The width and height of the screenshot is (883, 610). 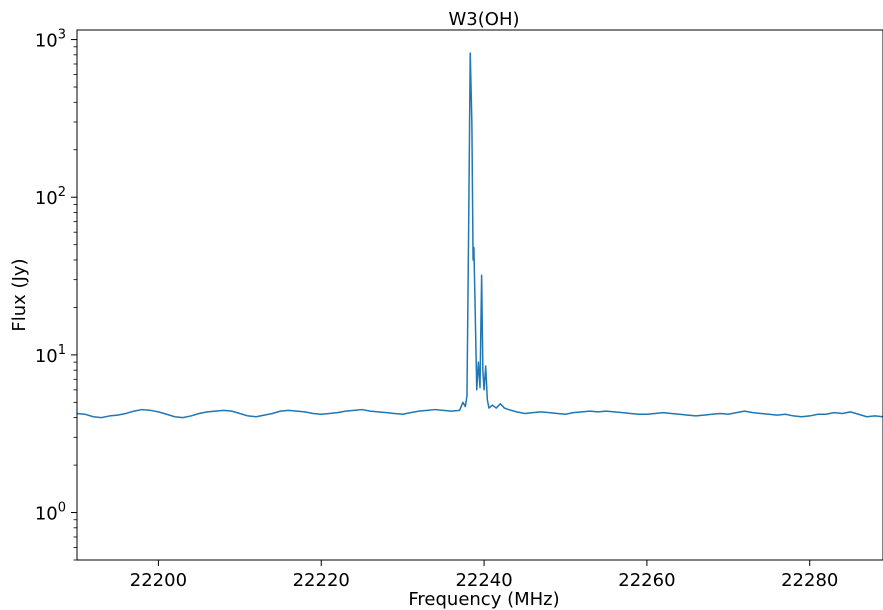 What do you see at coordinates (484, 19) in the screenshot?
I see `chart-title: W3(OH)` at bounding box center [484, 19].